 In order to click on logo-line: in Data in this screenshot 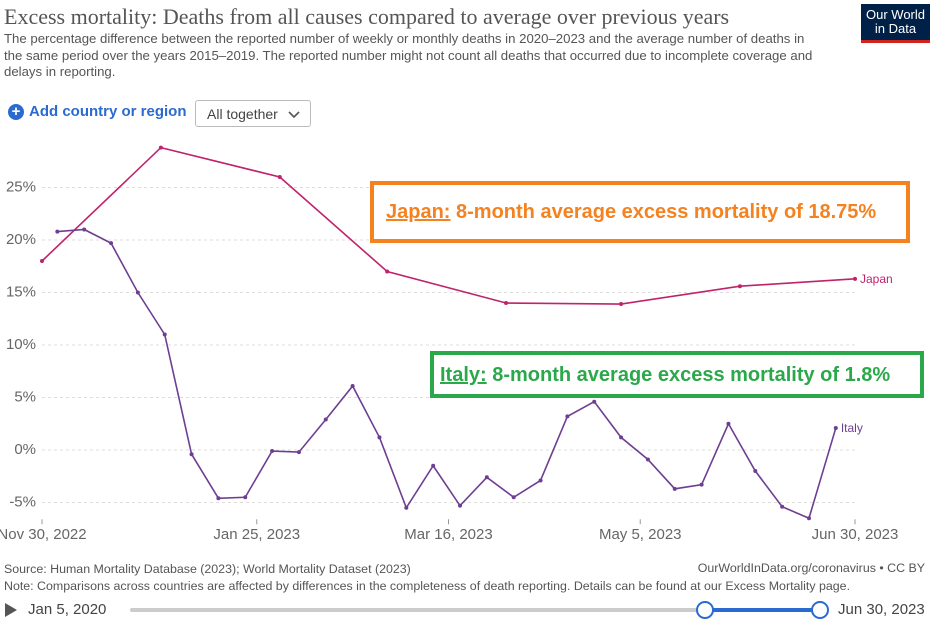, I will do `click(895, 28)`.